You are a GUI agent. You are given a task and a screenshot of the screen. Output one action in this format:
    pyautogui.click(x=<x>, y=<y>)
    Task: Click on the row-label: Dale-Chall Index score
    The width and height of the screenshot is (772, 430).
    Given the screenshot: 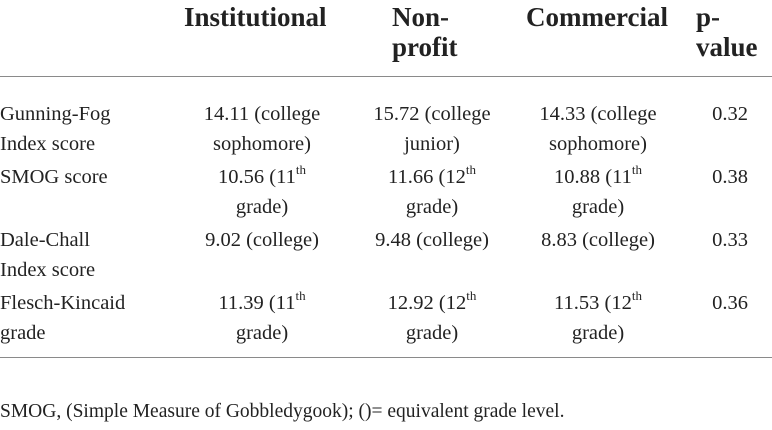 What is the action you would take?
    pyautogui.click(x=48, y=255)
    